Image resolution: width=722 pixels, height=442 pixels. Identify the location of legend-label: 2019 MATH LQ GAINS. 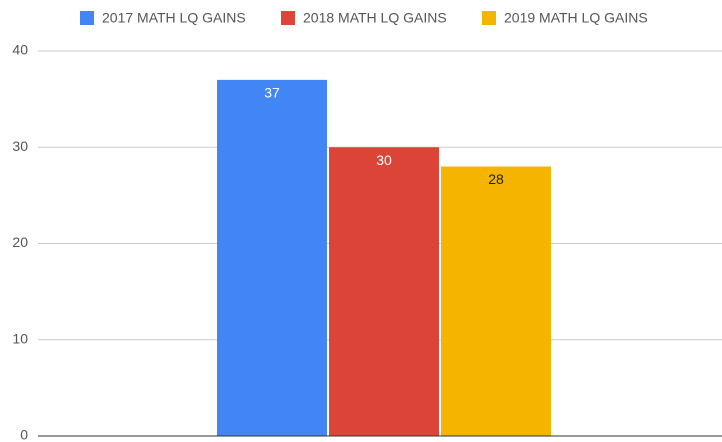
(576, 18).